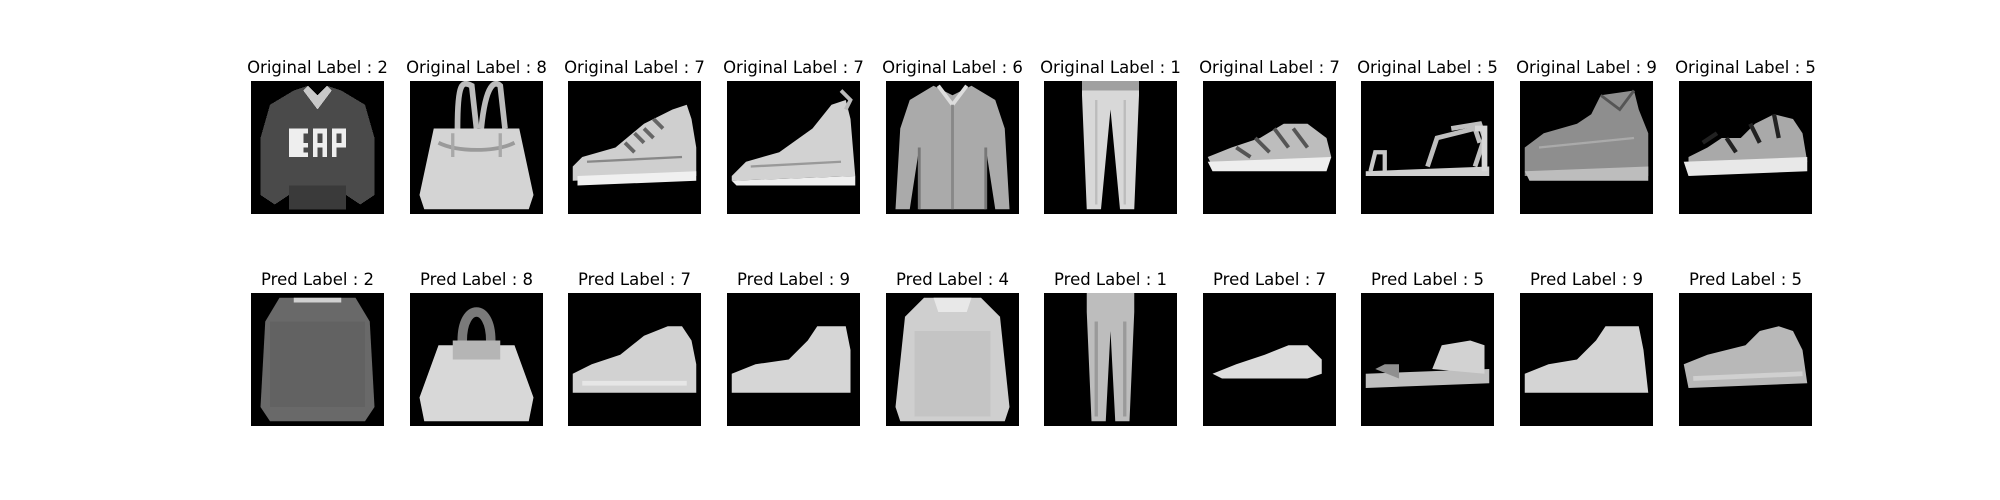  What do you see at coordinates (317, 67) in the screenshot?
I see `panel-title: Original Label : 2` at bounding box center [317, 67].